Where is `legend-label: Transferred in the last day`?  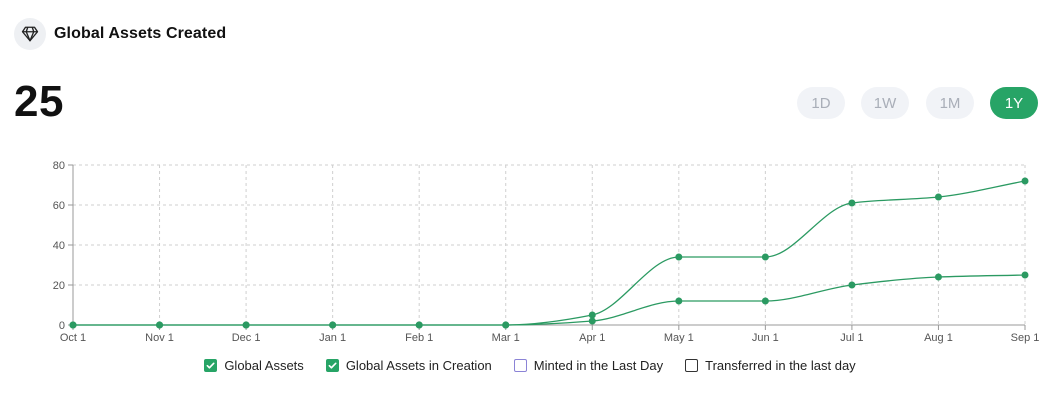
legend-label: Transferred in the last day is located at coordinates (780, 365).